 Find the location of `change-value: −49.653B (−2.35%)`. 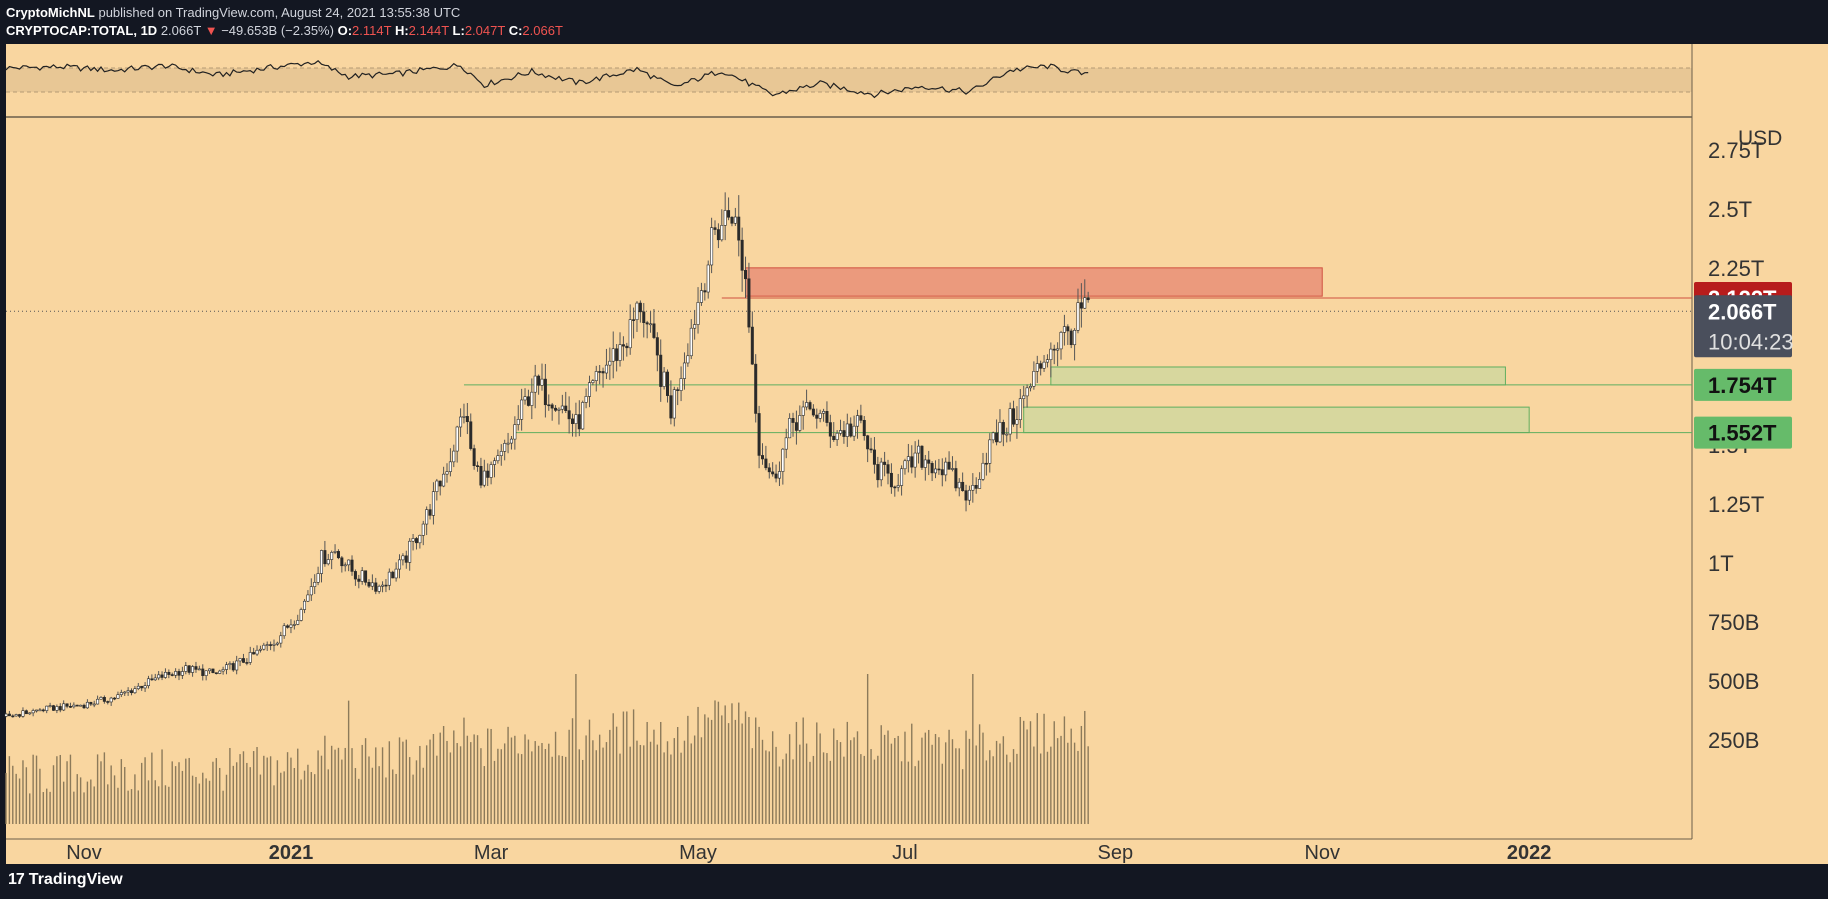

change-value: −49.653B (−2.35%) is located at coordinates (277, 30).